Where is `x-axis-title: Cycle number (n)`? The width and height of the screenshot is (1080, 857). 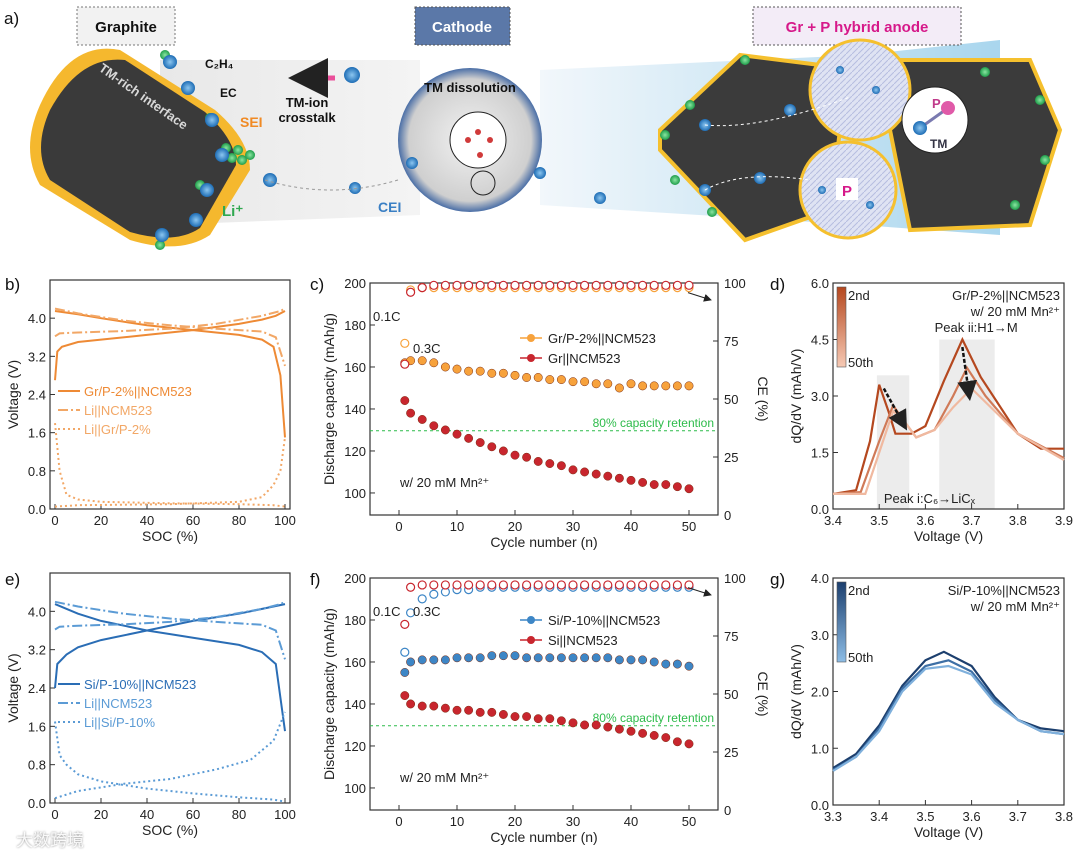 x-axis-title: Cycle number (n) is located at coordinates (543, 837).